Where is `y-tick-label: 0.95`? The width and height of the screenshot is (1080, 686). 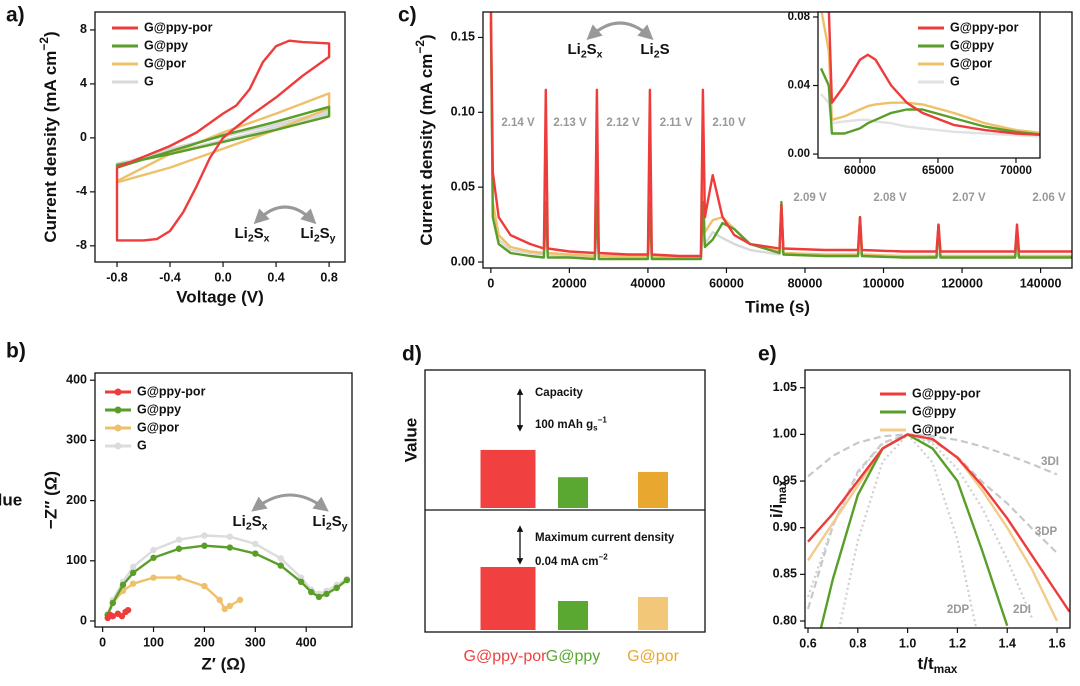
y-tick-label: 0.95 is located at coordinates (785, 480).